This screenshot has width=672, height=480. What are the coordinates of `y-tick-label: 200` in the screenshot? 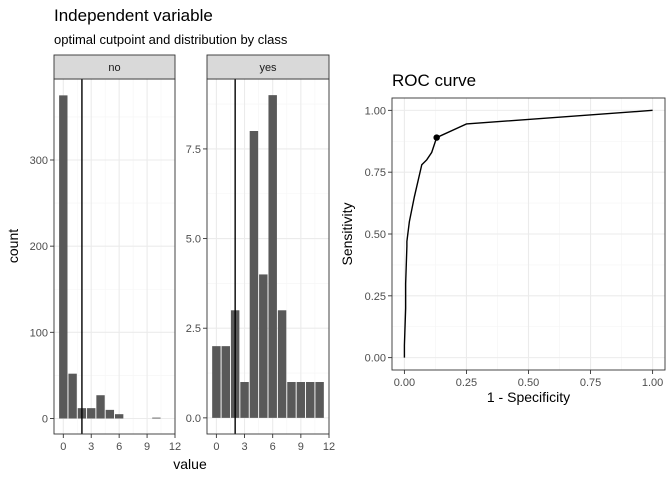 It's located at (39, 247).